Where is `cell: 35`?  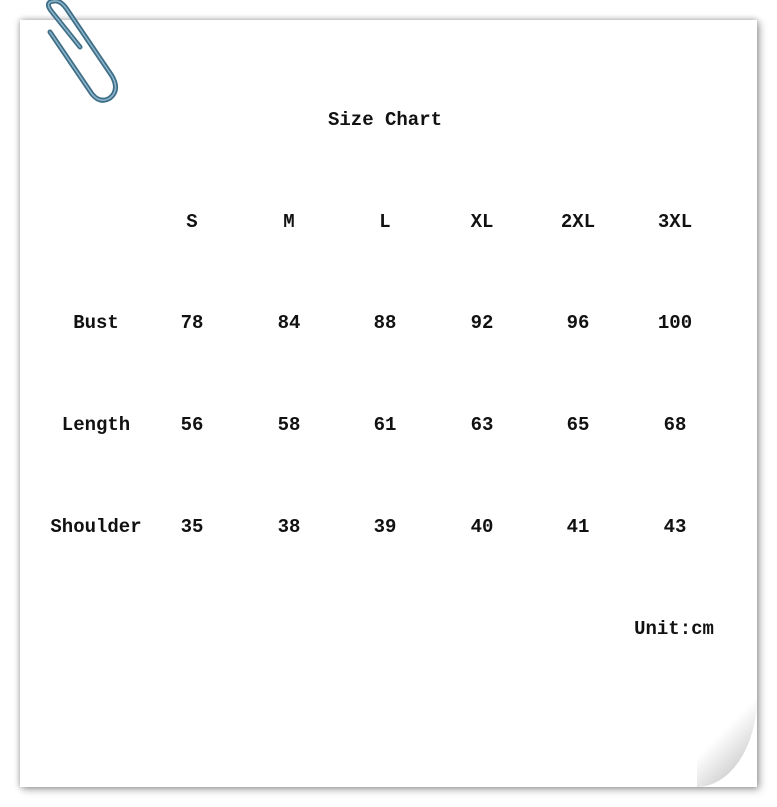
cell: 35 is located at coordinates (192, 527).